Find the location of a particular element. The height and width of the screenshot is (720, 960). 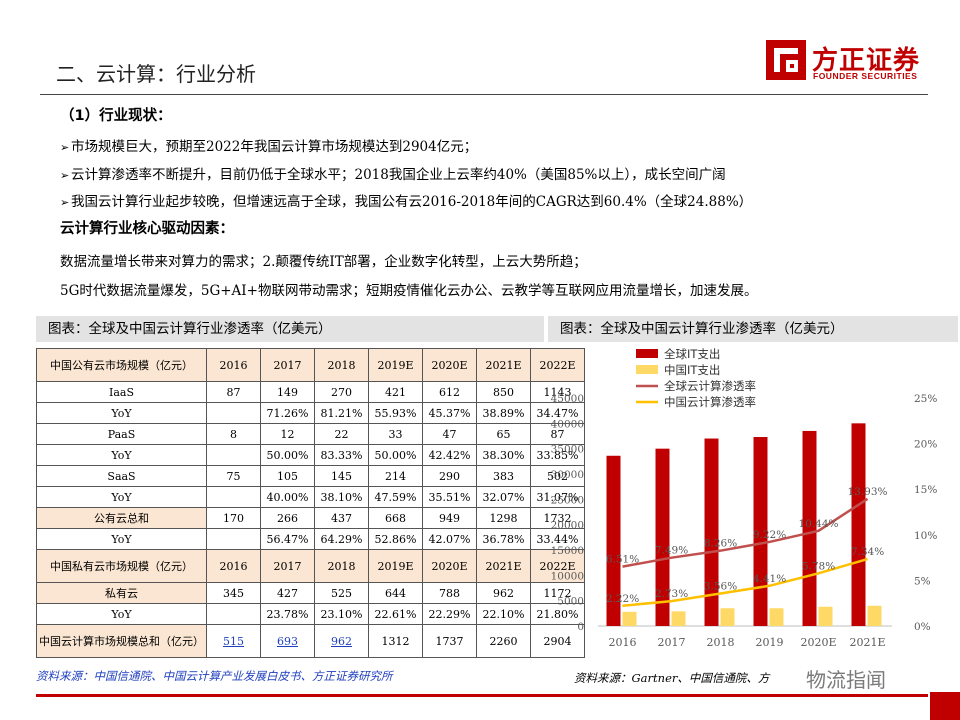

y-left-tick-label: 20000 is located at coordinates (567, 526).